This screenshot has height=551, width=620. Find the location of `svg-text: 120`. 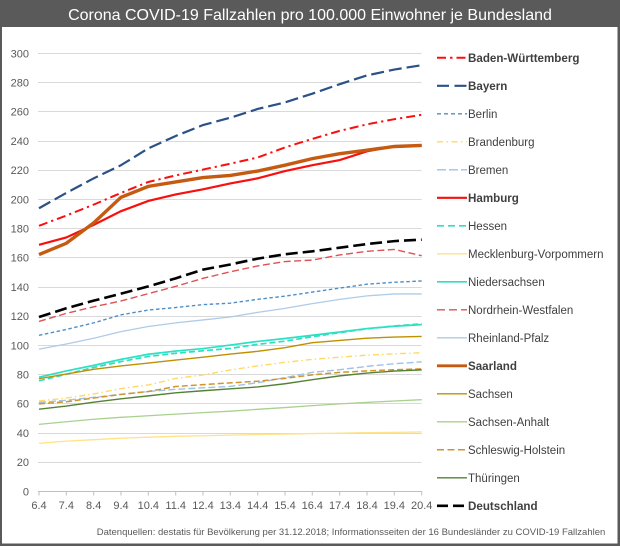

svg-text: 120 is located at coordinates (20, 317).